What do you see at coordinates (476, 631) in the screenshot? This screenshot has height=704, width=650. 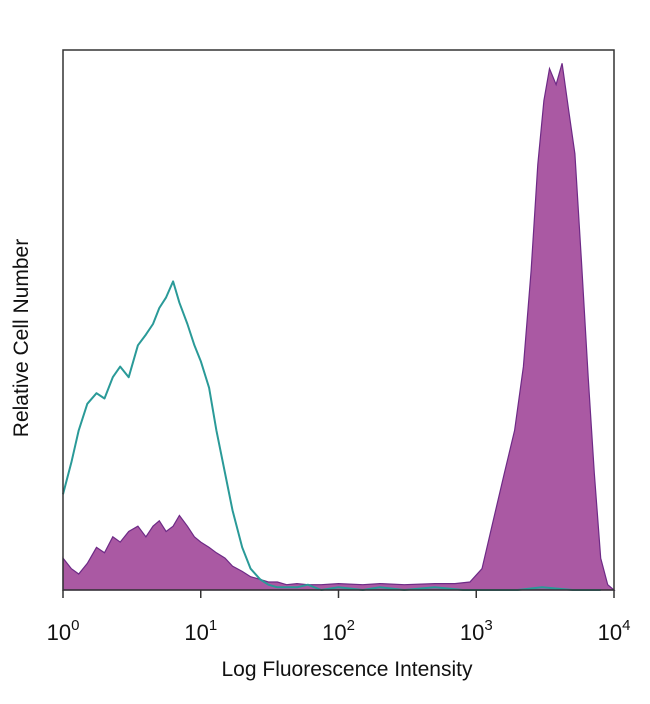 I see `x-tick-label: 10³` at bounding box center [476, 631].